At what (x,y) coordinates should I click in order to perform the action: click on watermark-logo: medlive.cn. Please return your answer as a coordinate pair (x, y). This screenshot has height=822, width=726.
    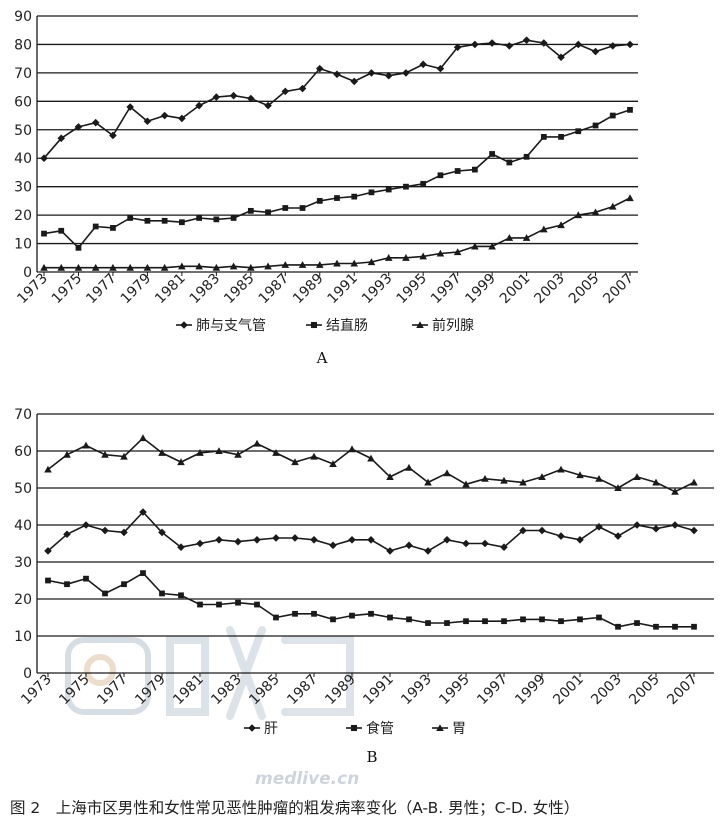
    Looking at the image, I should click on (212, 707).